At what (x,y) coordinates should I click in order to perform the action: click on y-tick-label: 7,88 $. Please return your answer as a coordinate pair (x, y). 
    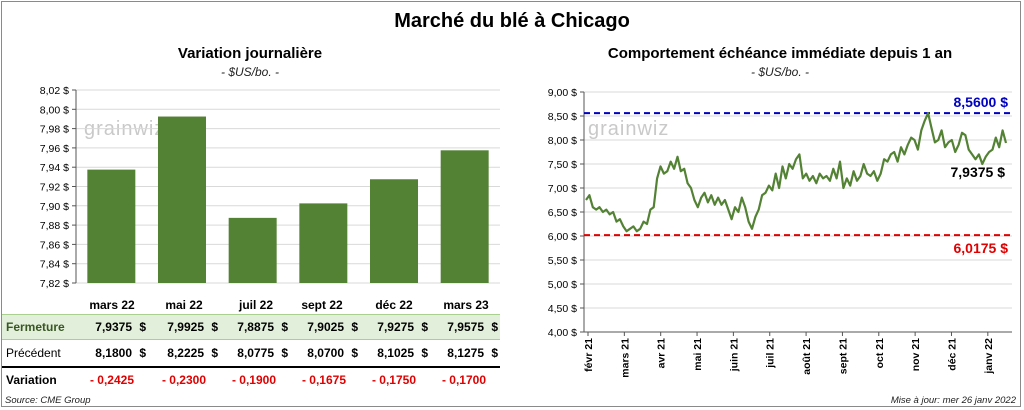
    Looking at the image, I should click on (54, 226).